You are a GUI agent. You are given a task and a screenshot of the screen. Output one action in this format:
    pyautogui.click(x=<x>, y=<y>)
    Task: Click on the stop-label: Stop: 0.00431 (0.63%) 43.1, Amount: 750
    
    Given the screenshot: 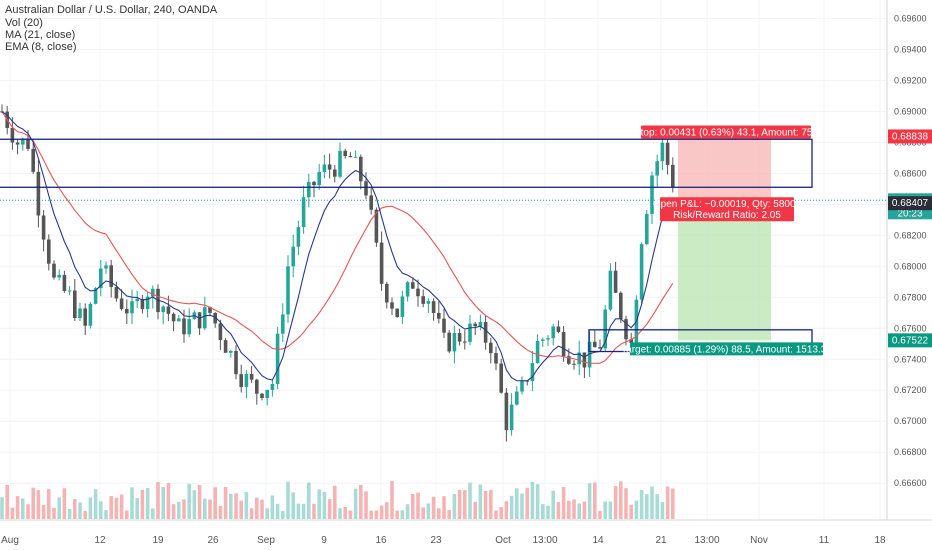 What is the action you would take?
    pyautogui.click(x=726, y=132)
    